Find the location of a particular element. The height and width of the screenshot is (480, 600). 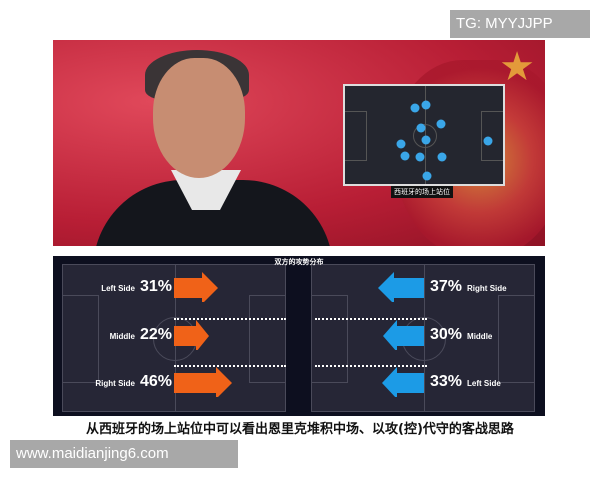

left-team-row: Middle 22% is located at coordinates (141, 337).